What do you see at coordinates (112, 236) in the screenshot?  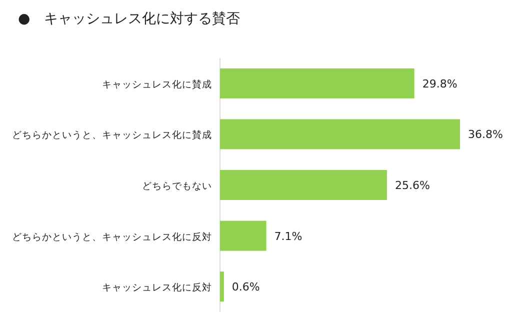 I see `y-tick-label: どちらかというと、キャッシュレス化に反対` at bounding box center [112, 236].